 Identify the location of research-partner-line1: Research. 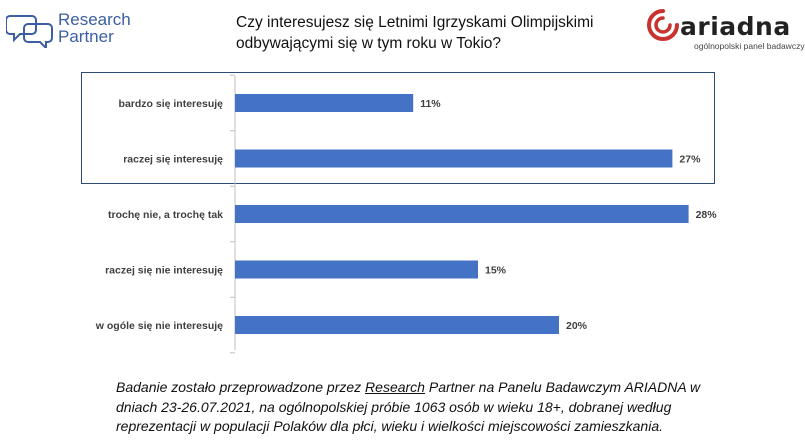
(94, 19).